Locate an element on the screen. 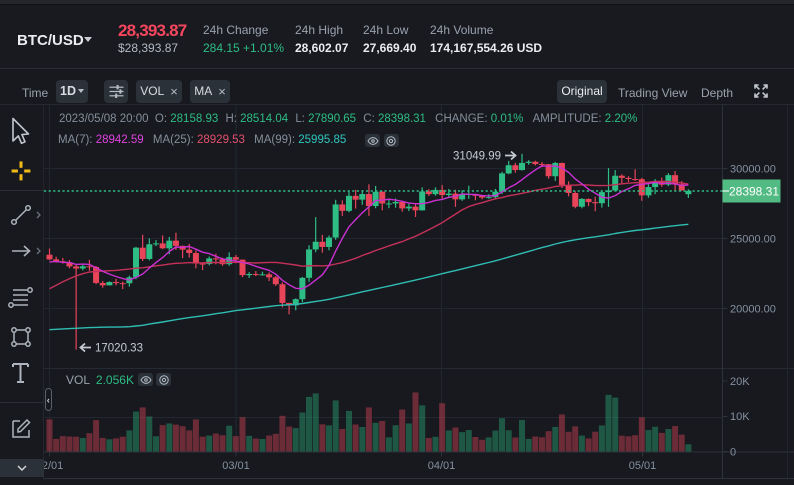  svg-text: 30000.00 is located at coordinates (753, 170).